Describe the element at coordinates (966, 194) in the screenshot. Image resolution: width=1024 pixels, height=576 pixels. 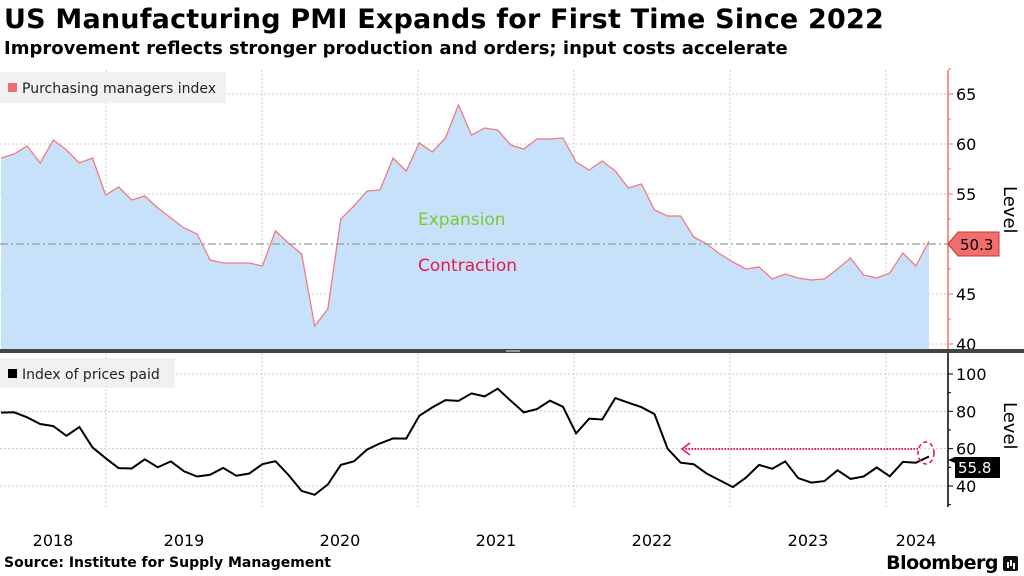
I see `pmi-tick-label: 55` at that location.